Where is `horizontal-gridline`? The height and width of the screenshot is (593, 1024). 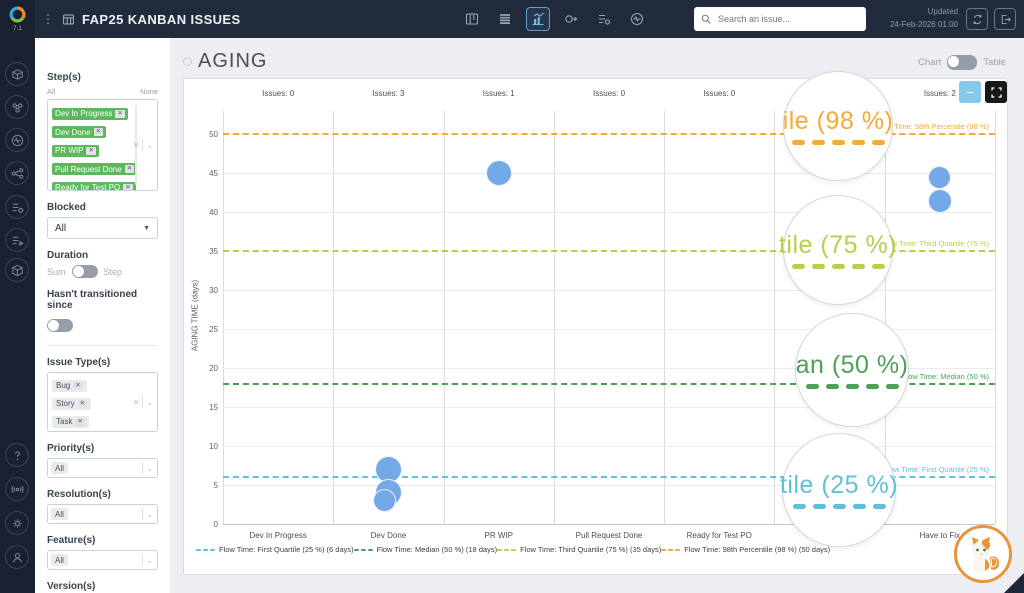
horizontal-gridline is located at coordinates (609, 369).